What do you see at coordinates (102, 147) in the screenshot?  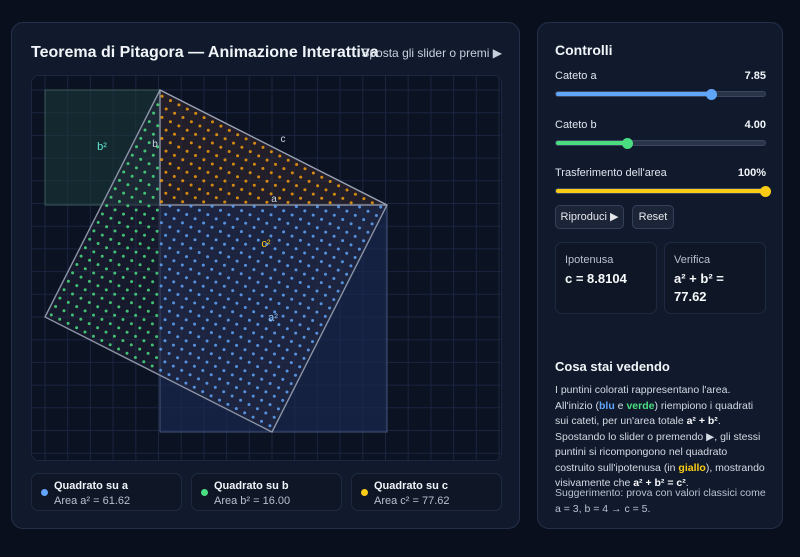 I see `square-b` at bounding box center [102, 147].